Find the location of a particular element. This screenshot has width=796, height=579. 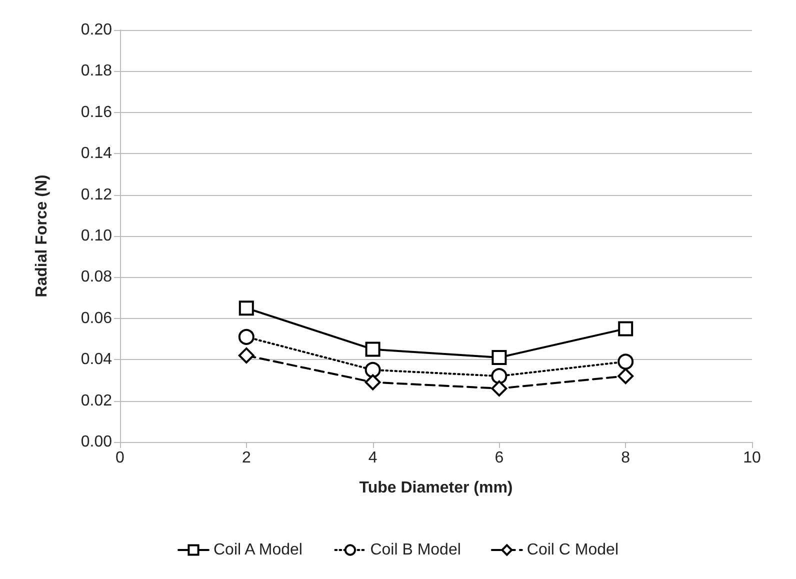

y-tick-label: 0.00 is located at coordinates (96, 442).